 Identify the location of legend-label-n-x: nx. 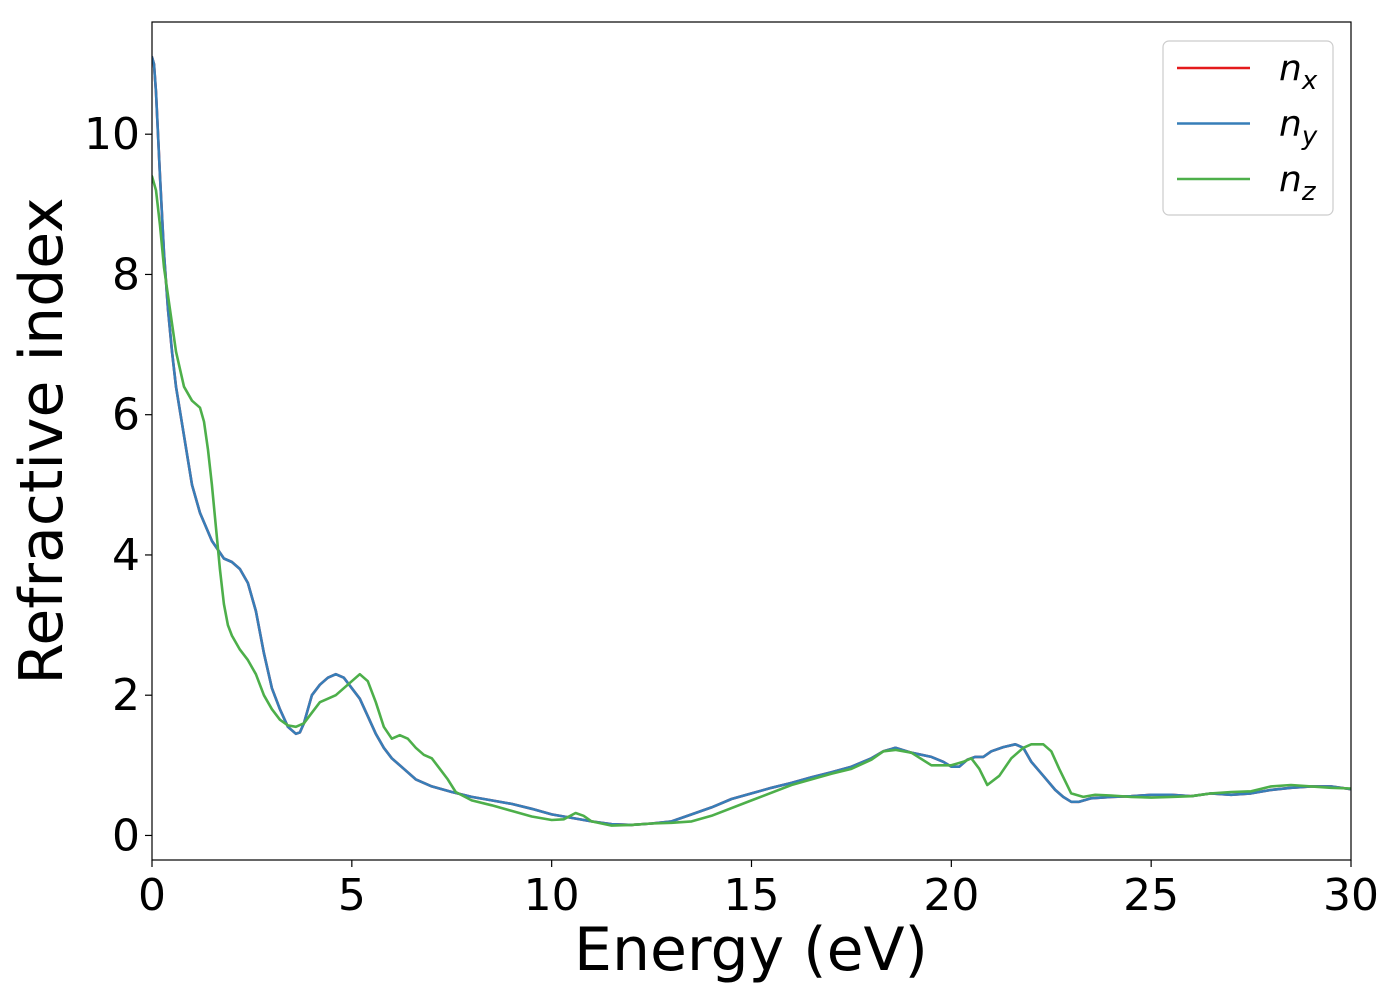
(1298, 72).